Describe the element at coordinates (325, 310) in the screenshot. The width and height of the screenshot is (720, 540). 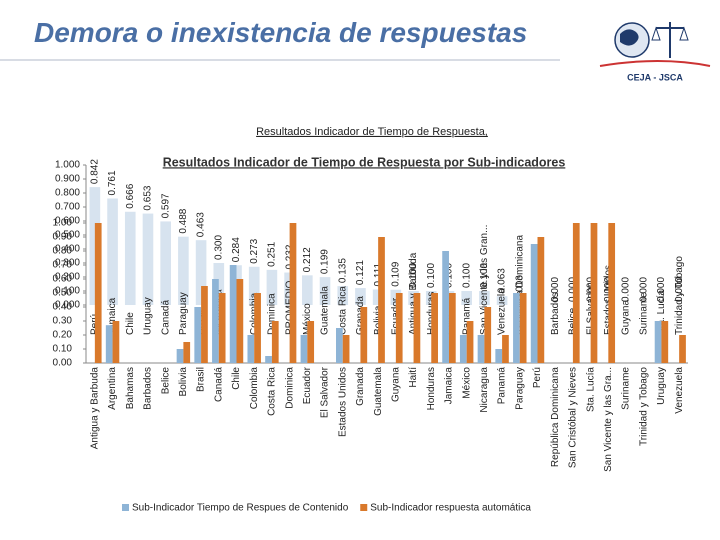
I see `bar-category-label: Guatemala` at that location.